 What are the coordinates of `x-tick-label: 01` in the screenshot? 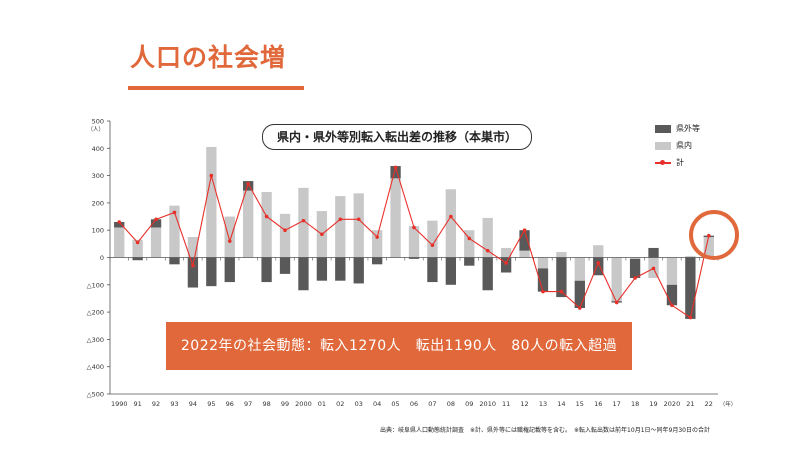 It's located at (322, 404).